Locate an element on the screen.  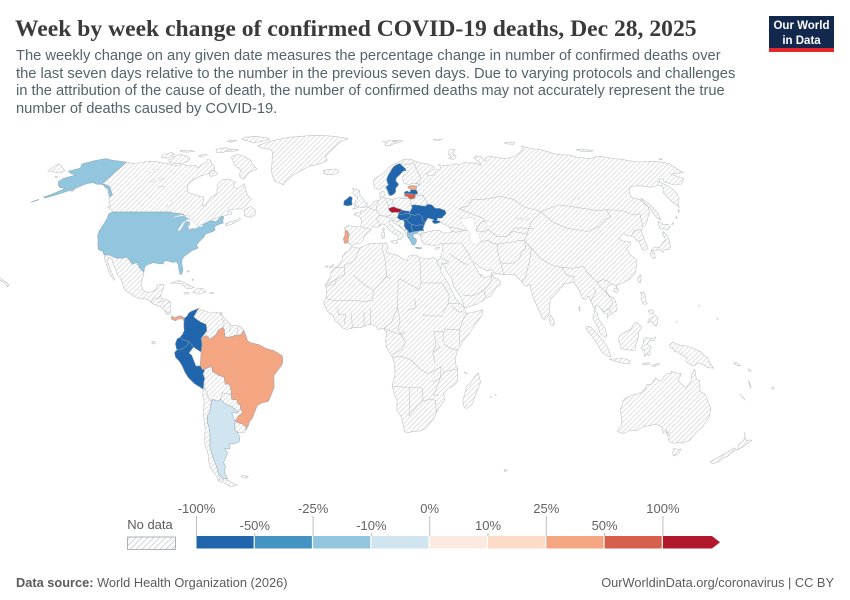
svg-text: 10% is located at coordinates (488, 525).